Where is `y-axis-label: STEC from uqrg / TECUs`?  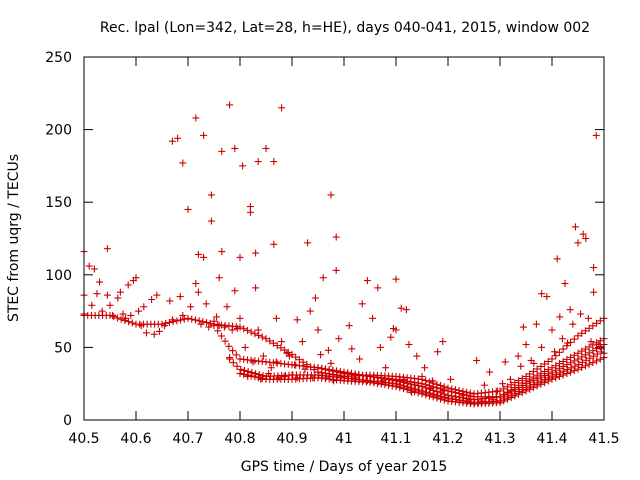
y-axis-label: STEC from uqrg / TECUs is located at coordinates (14, 238).